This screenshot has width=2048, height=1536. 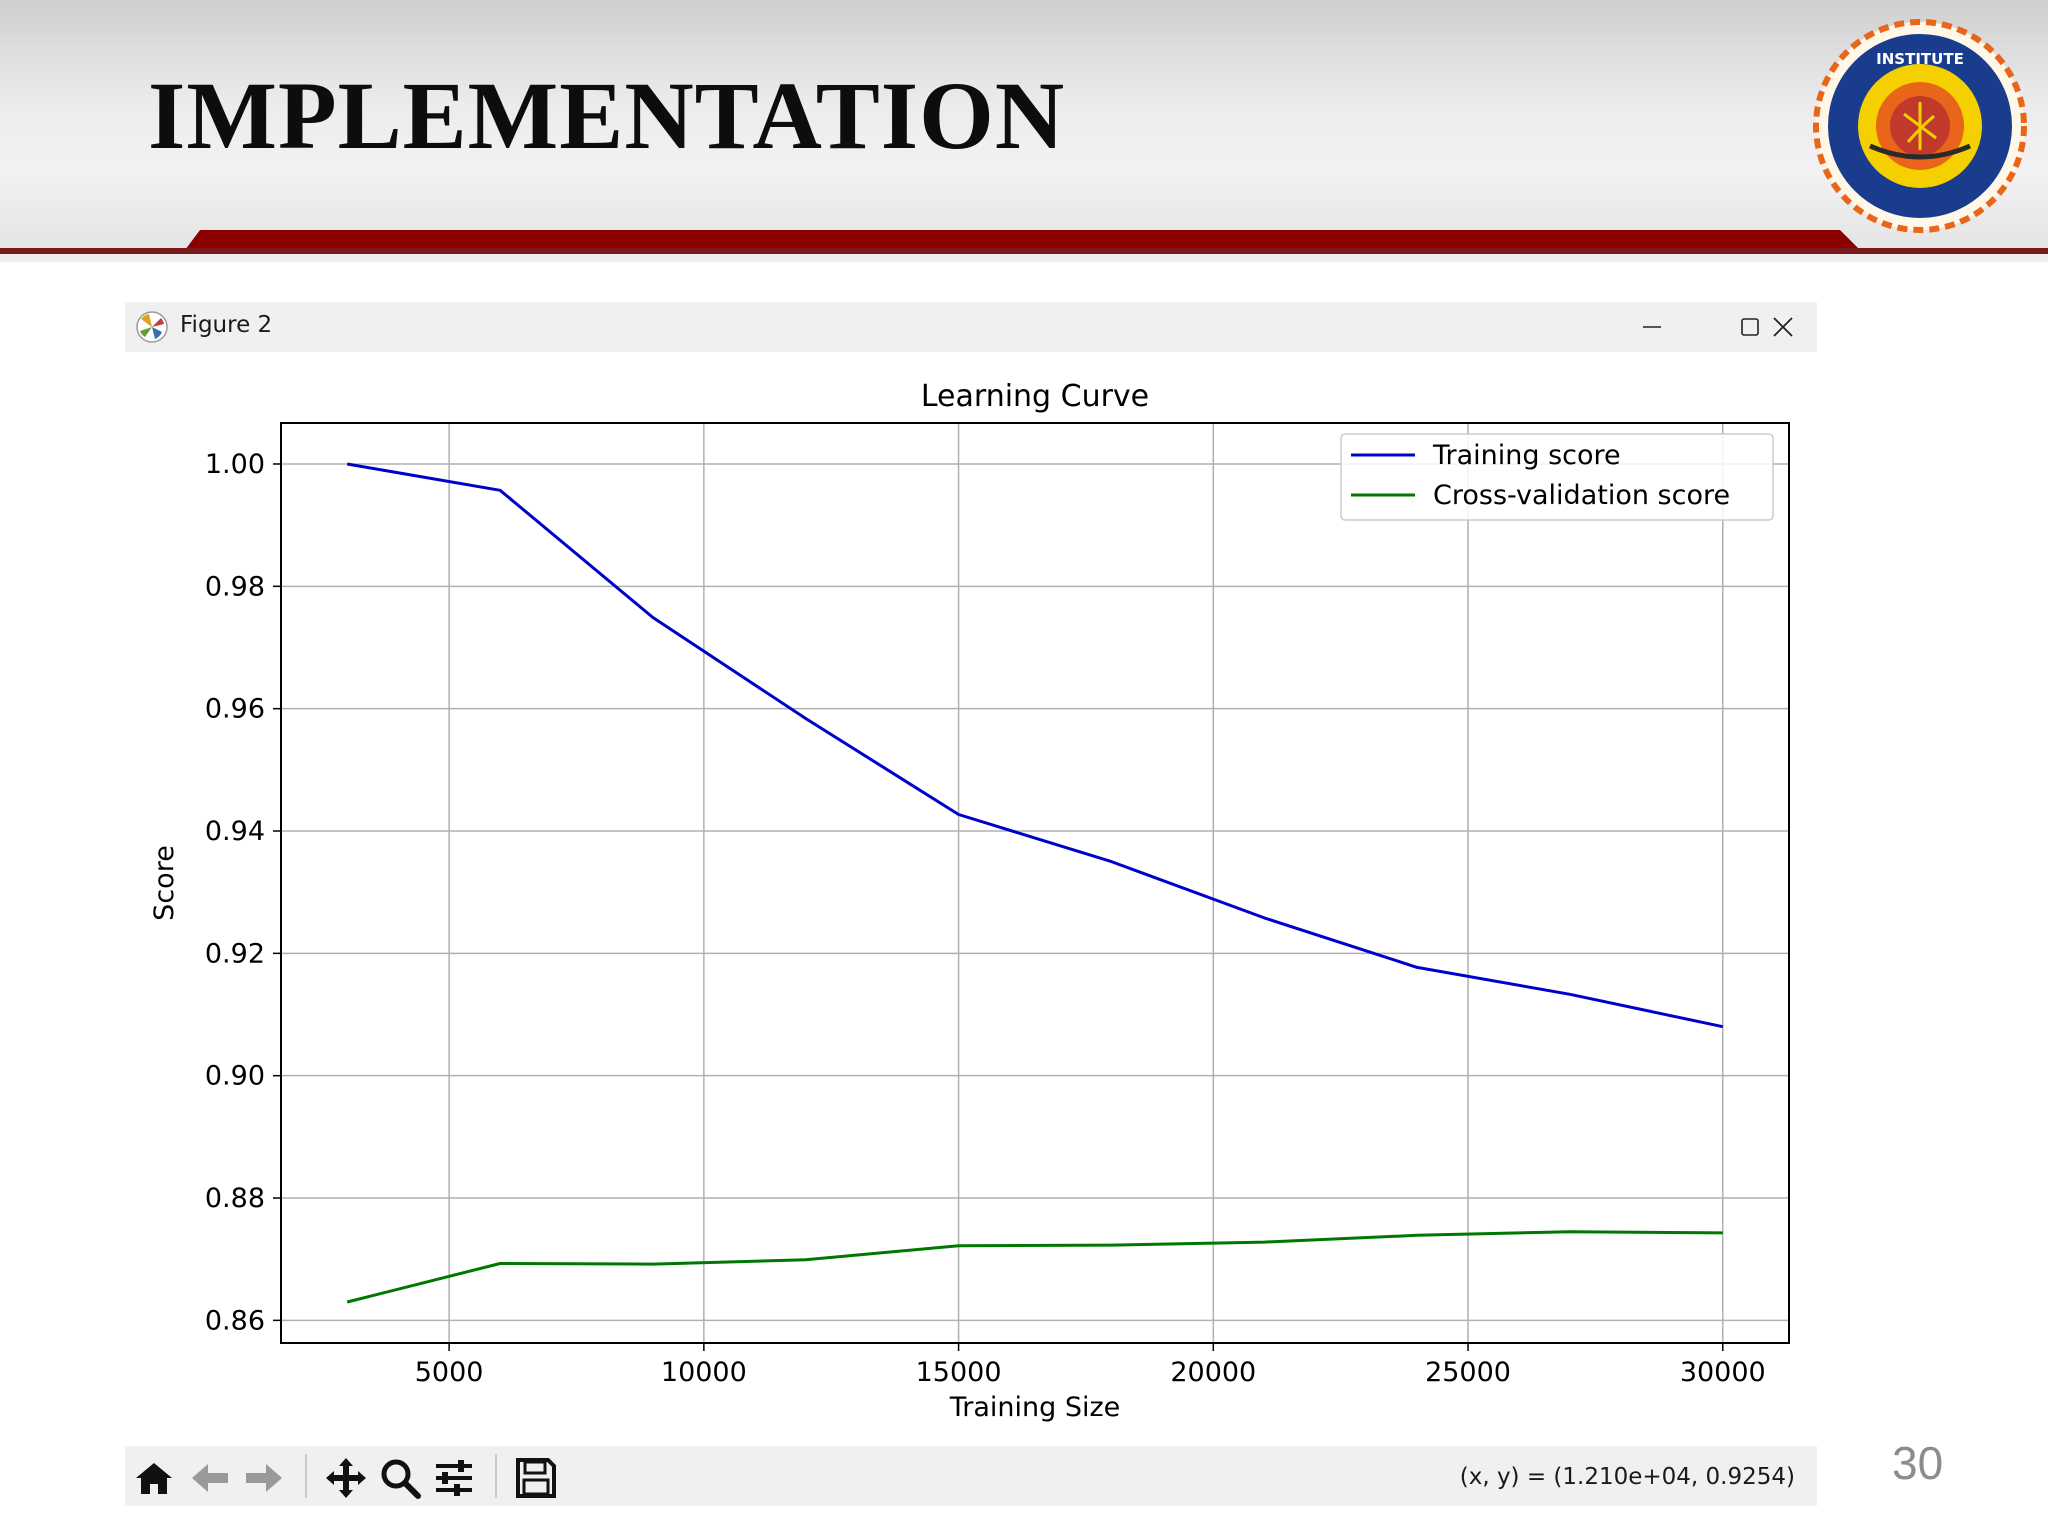 What do you see at coordinates (607, 115) in the screenshot?
I see `slide-title: IMPLEMENTATION` at bounding box center [607, 115].